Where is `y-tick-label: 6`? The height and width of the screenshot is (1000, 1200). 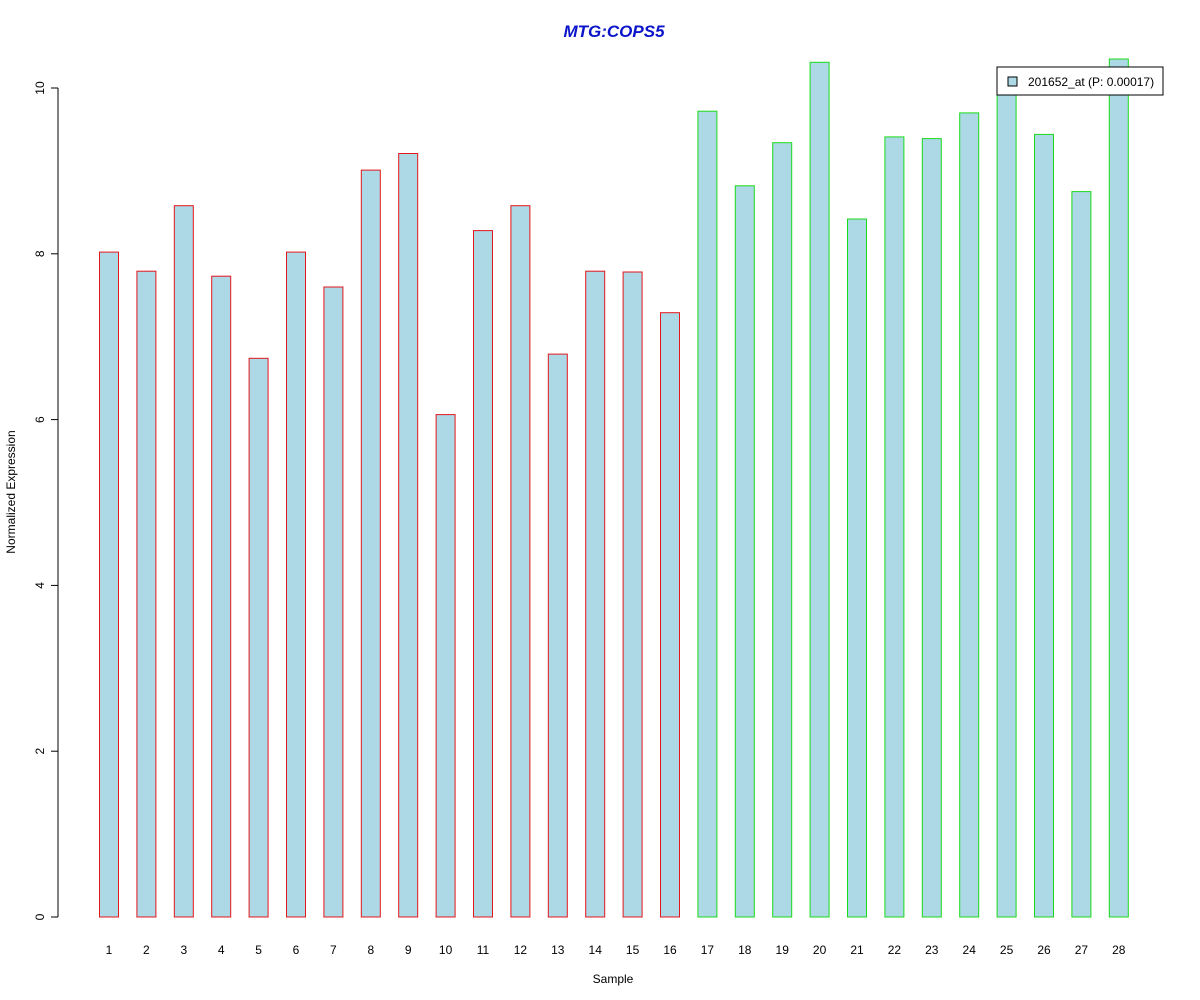
y-tick-label: 6 is located at coordinates (40, 419).